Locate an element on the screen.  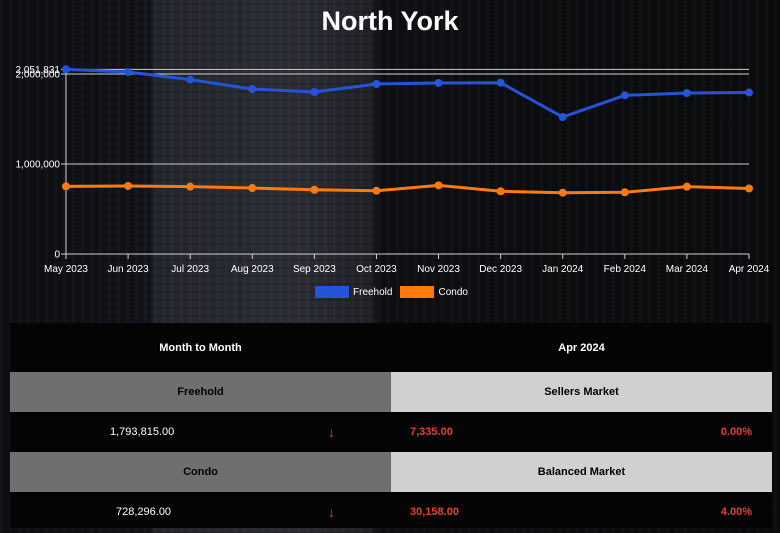
condo-value: 728,296.00 is located at coordinates (144, 512).